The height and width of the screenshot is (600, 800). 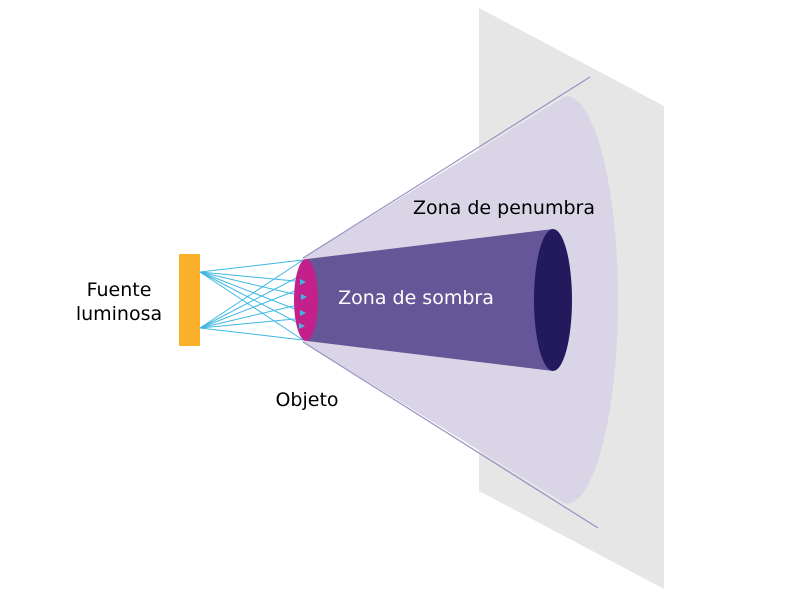 I want to click on object-disc, so click(x=306, y=300).